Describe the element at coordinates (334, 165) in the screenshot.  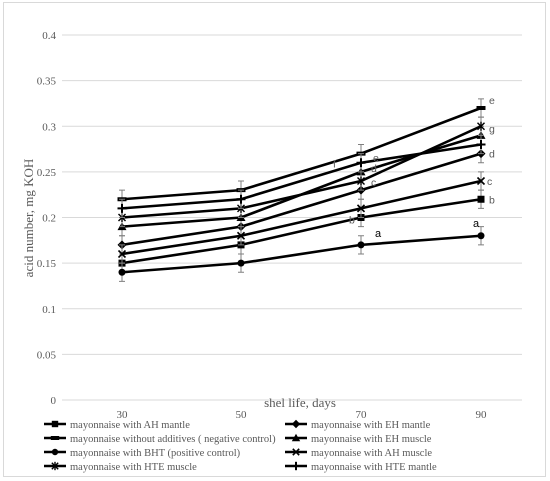
I see `annotation-label: f` at that location.